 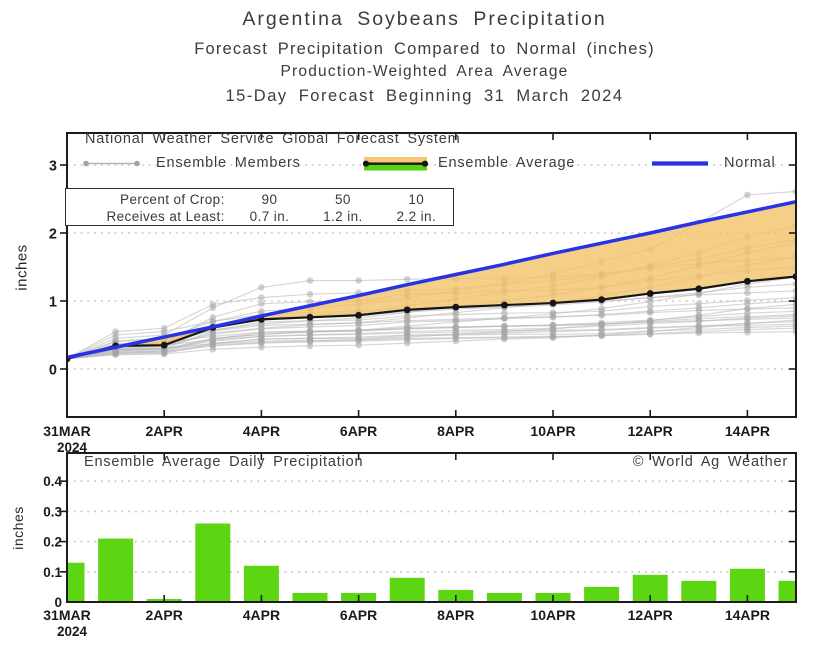 I want to click on svg-text: 3, so click(x=53, y=167).